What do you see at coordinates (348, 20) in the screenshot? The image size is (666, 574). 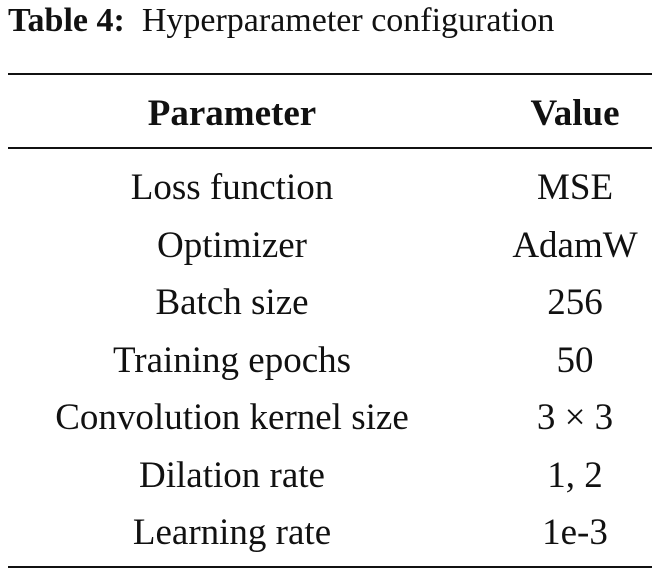 I see `caption-title: Hyperparameter configuration` at bounding box center [348, 20].